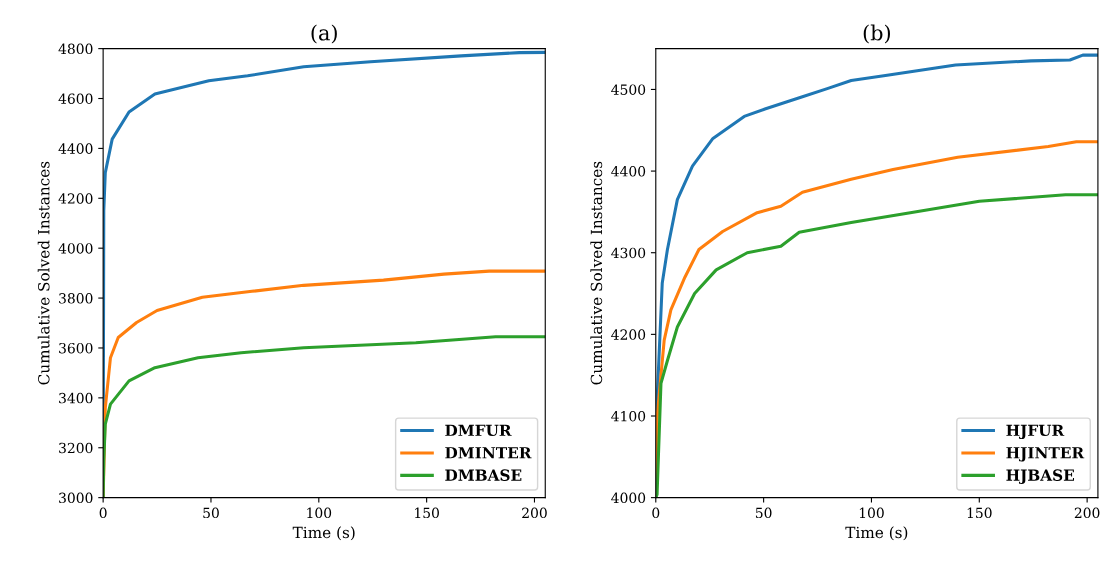 Image resolution: width=1109 pixels, height=572 pixels. What do you see at coordinates (324, 34) in the screenshot?
I see `chart-title: (a)` at bounding box center [324, 34].